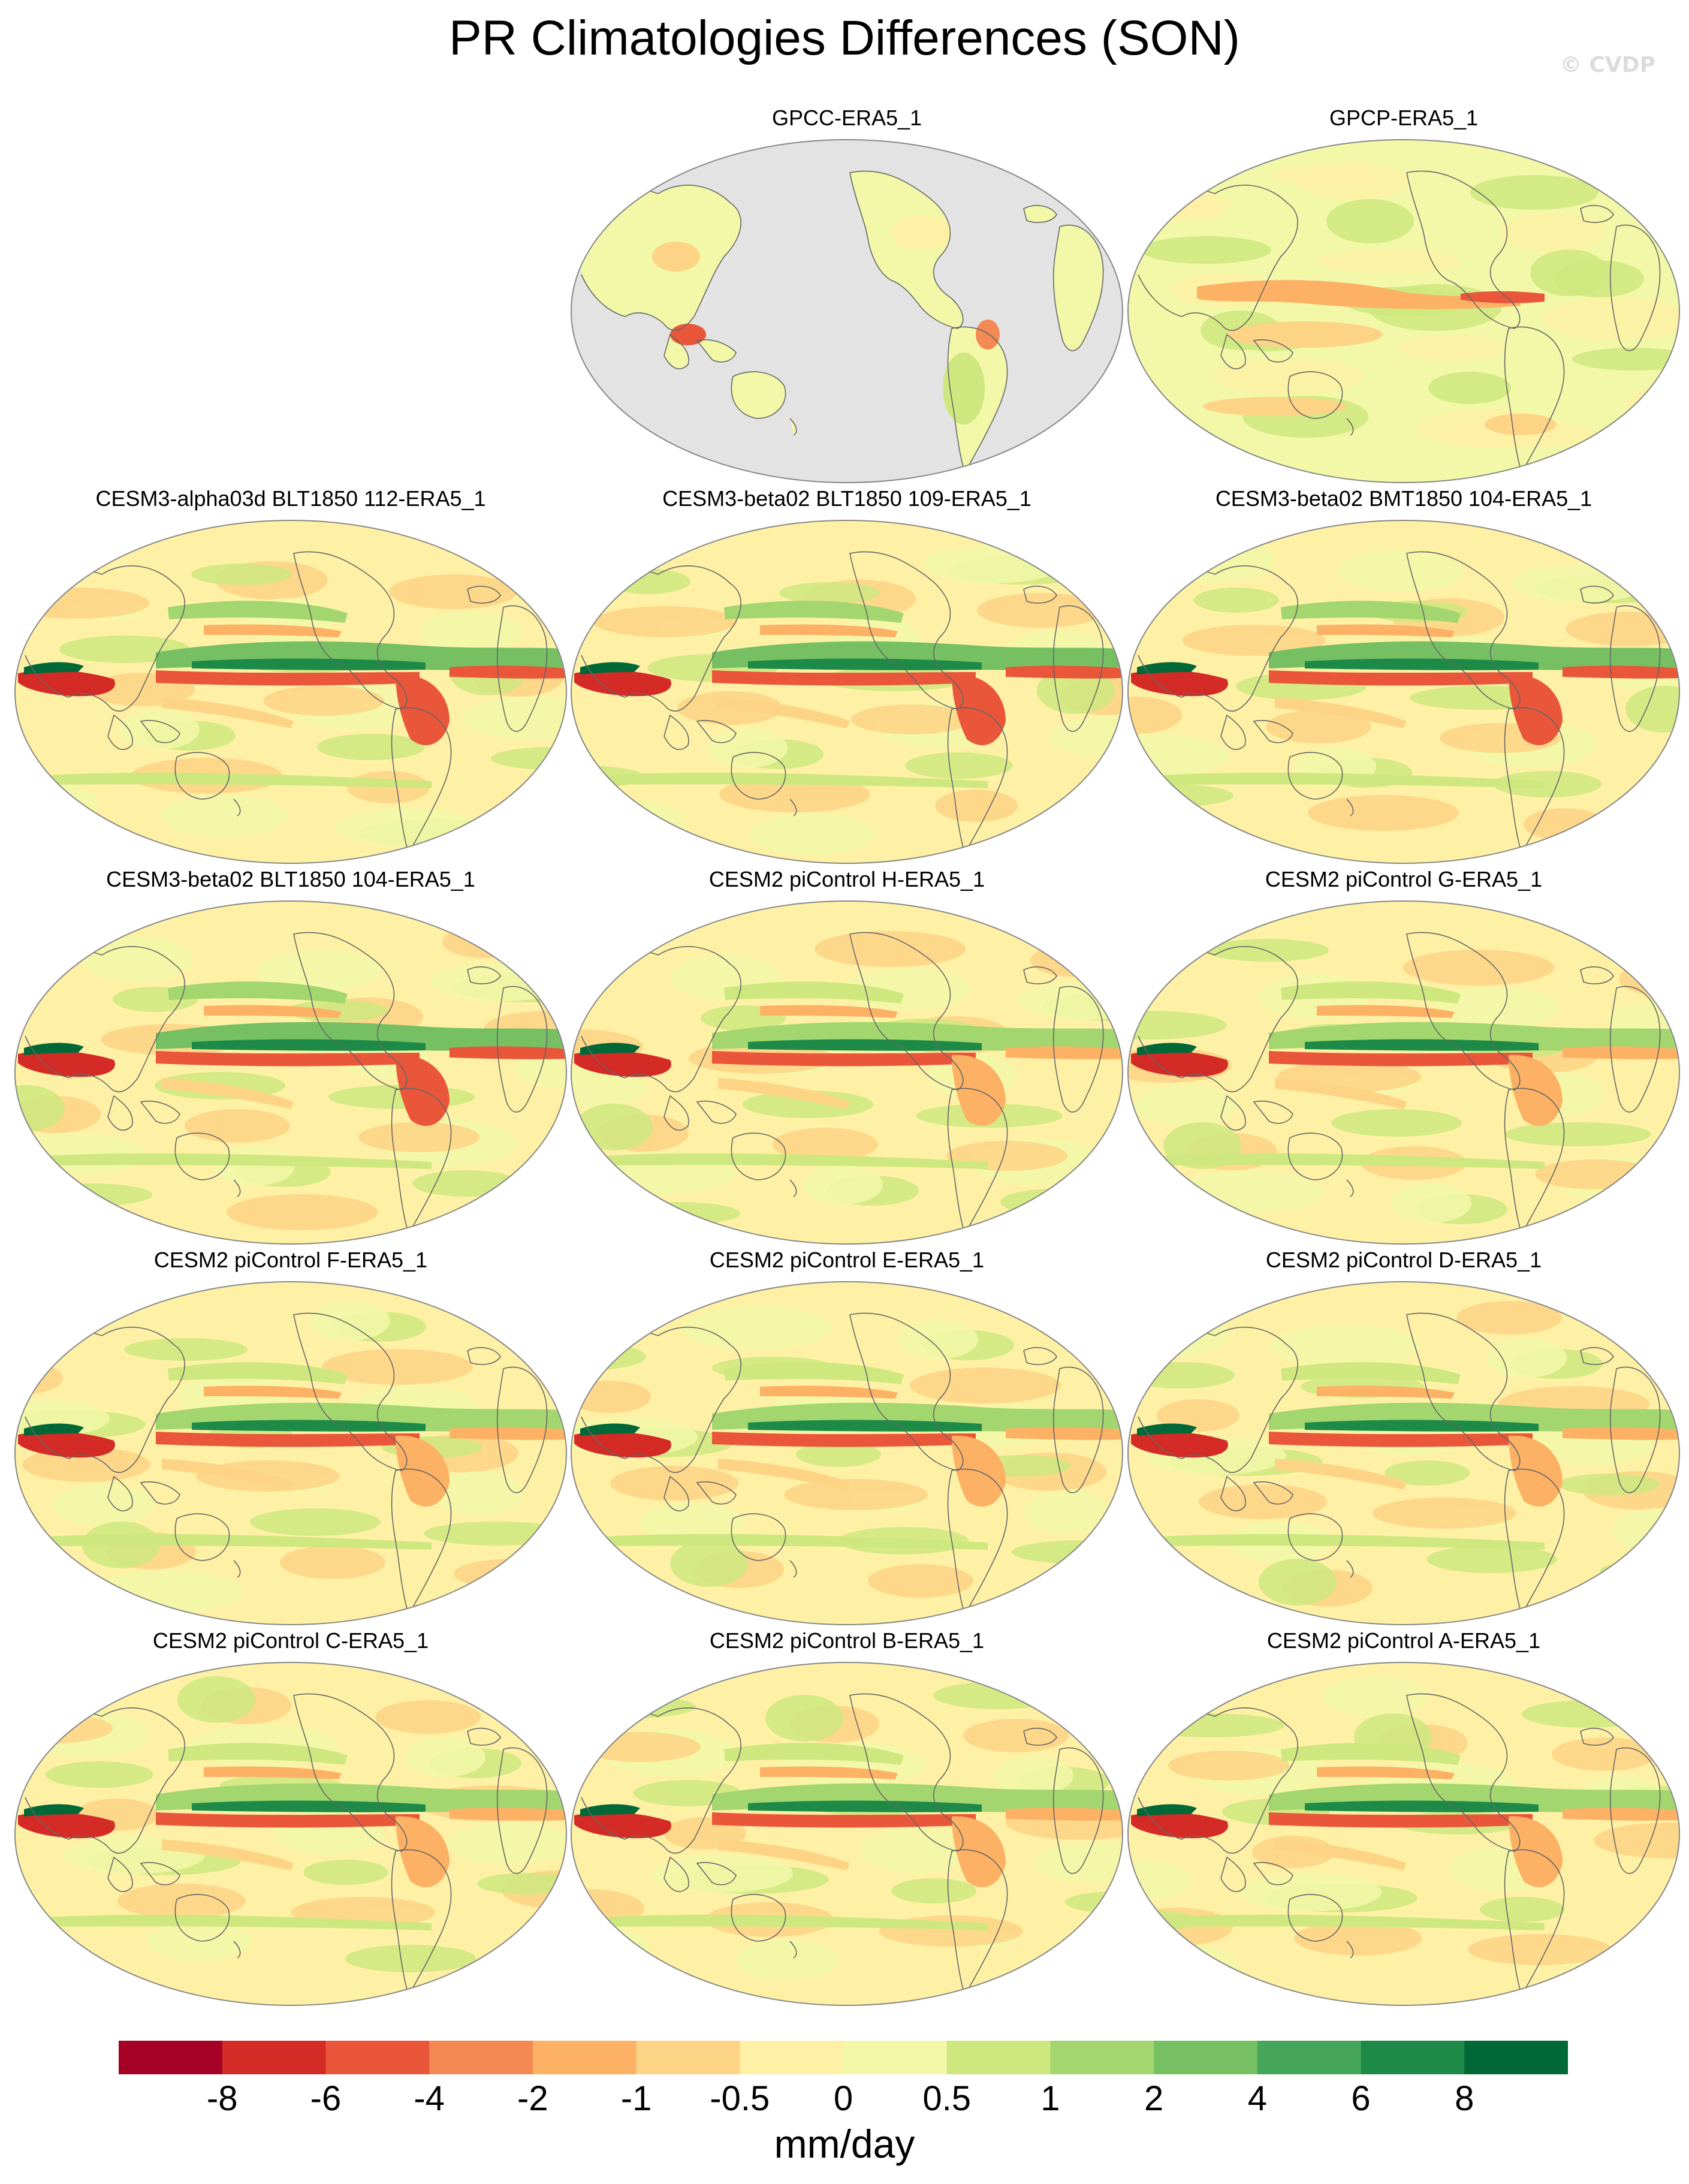  I want to click on colorbar-tick-label: -2, so click(532, 2098).